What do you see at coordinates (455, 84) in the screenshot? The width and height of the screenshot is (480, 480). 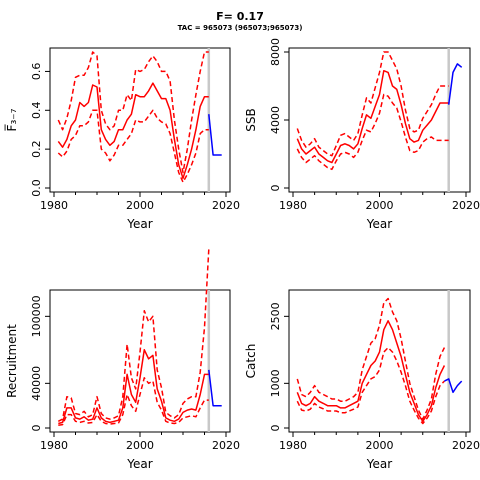 I see `panel-2-series-projection` at bounding box center [455, 84].